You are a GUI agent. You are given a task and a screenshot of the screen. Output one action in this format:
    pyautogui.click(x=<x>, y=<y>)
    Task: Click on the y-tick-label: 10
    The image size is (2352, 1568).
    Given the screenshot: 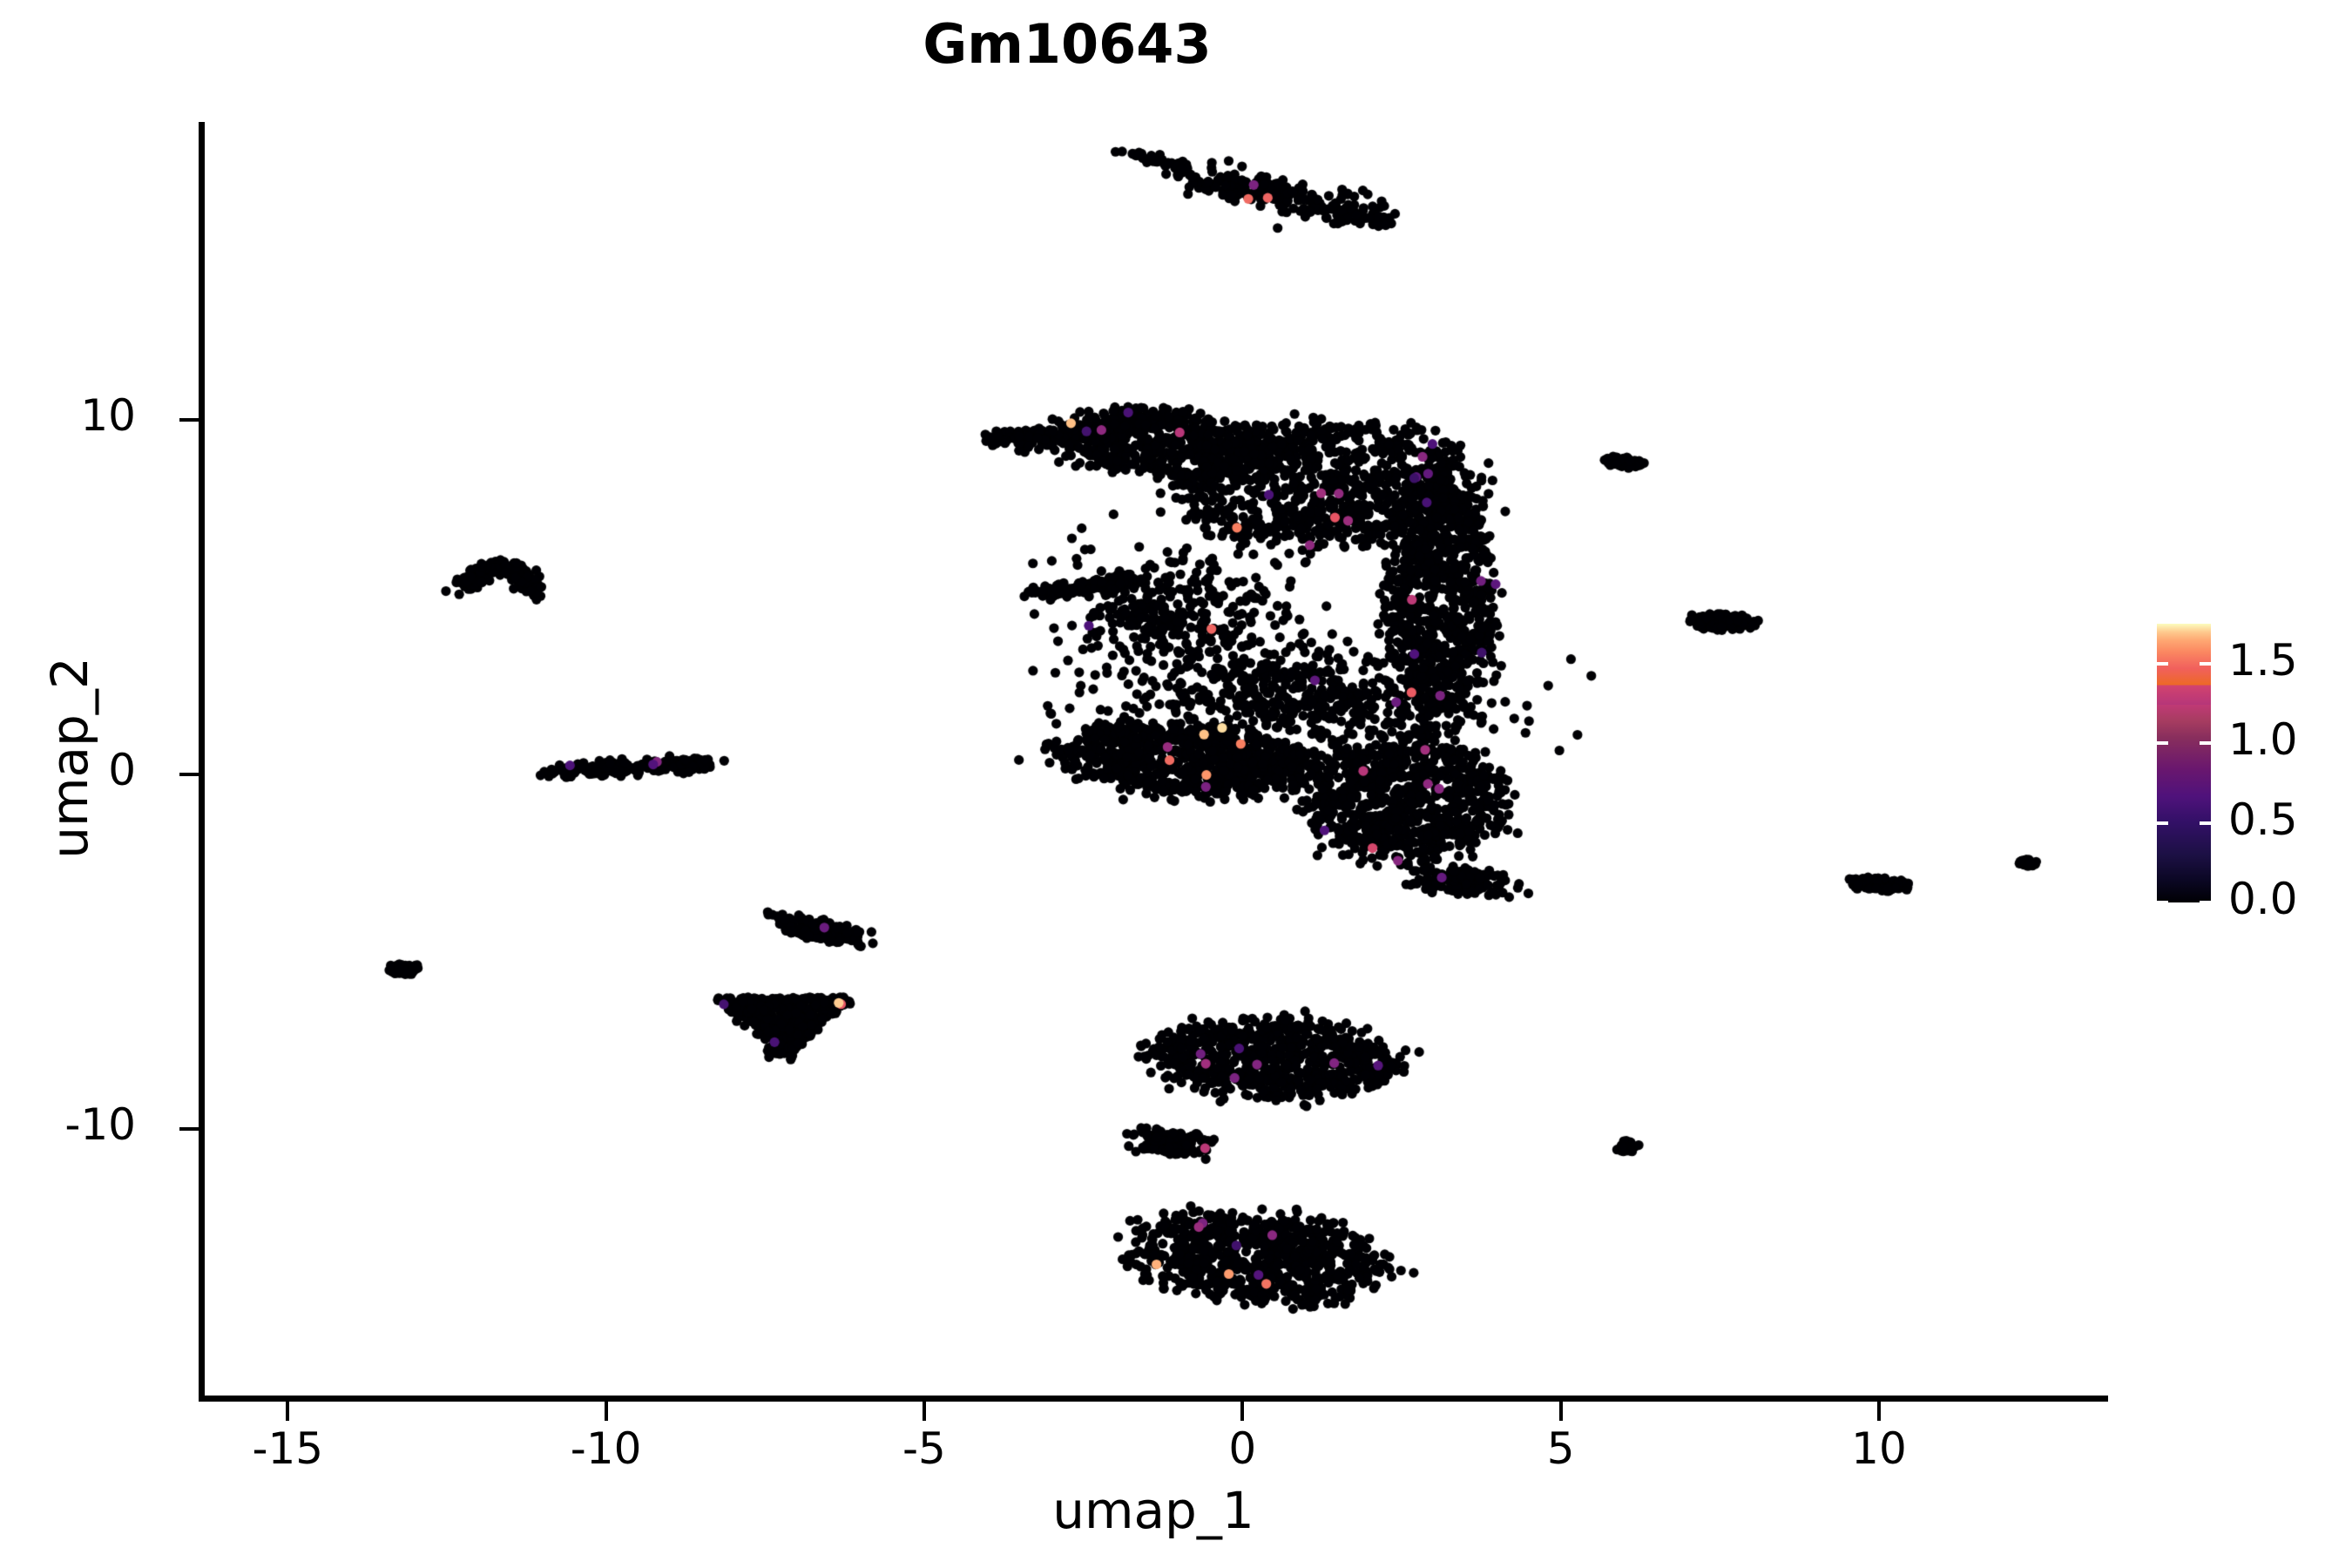 What is the action you would take?
    pyautogui.click(x=108, y=415)
    